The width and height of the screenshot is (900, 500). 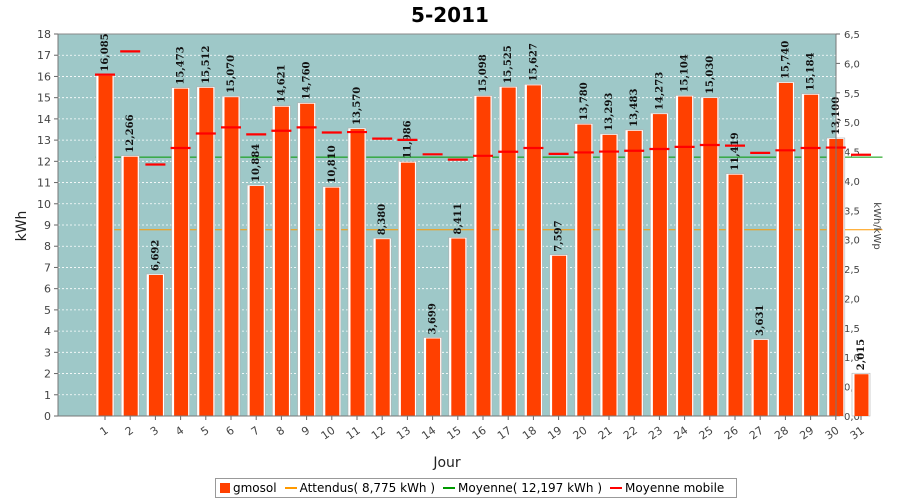 I want to click on x-tick-label: 16, so click(x=479, y=433).